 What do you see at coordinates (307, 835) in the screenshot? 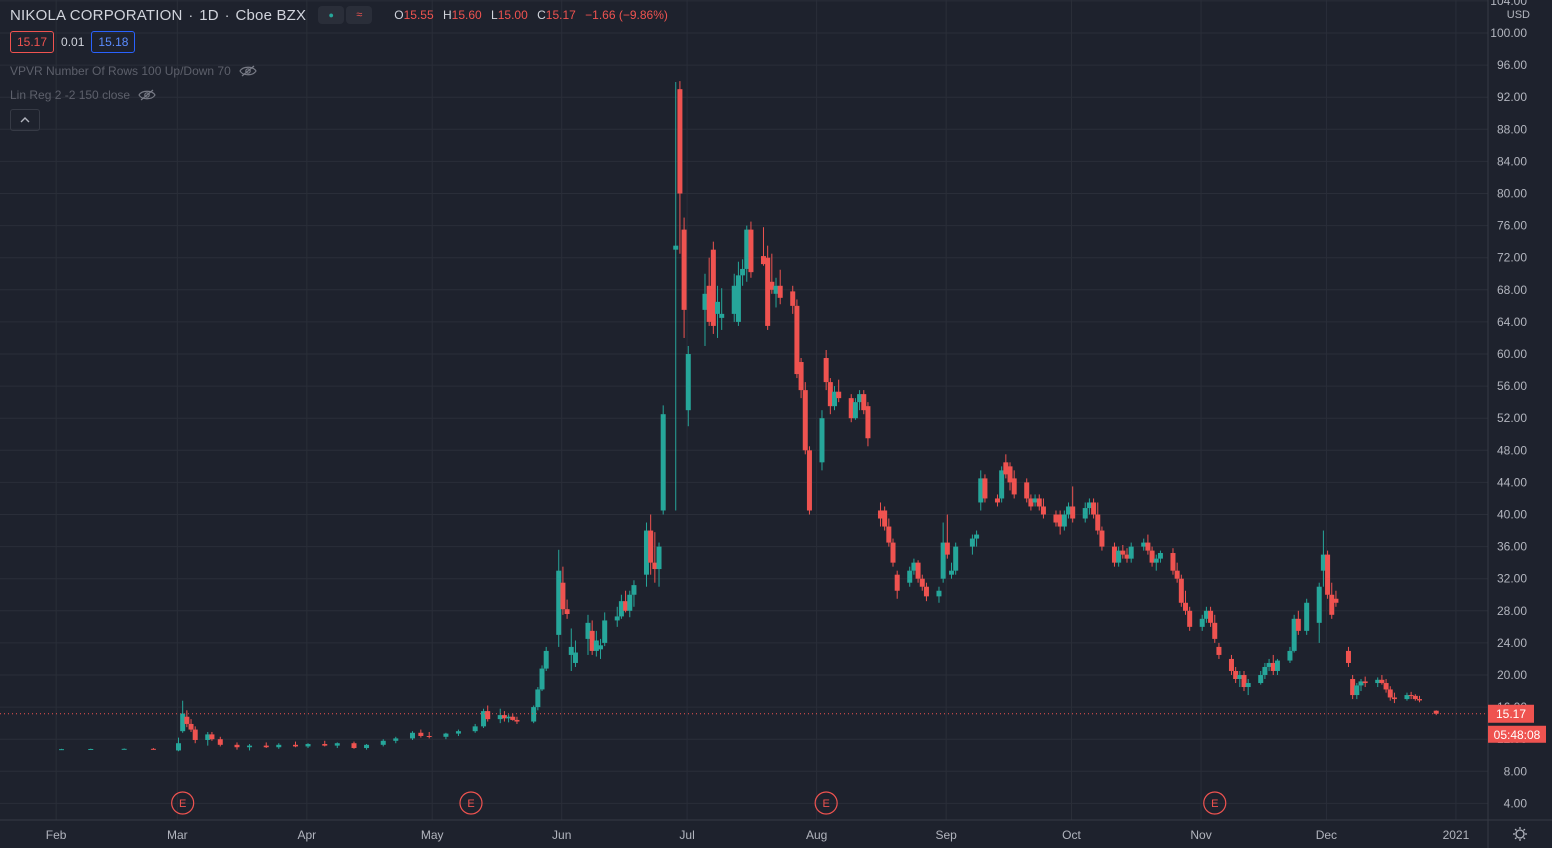
I see `x-axis-label: Apr` at bounding box center [307, 835].